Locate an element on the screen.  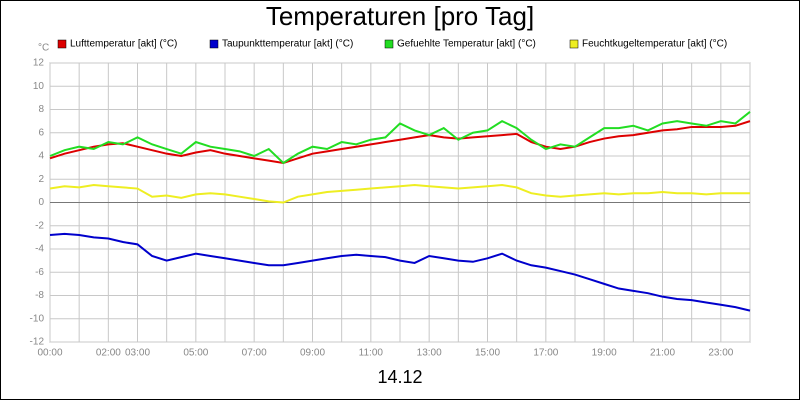
x-tick-label: 05:00 is located at coordinates (195, 353).